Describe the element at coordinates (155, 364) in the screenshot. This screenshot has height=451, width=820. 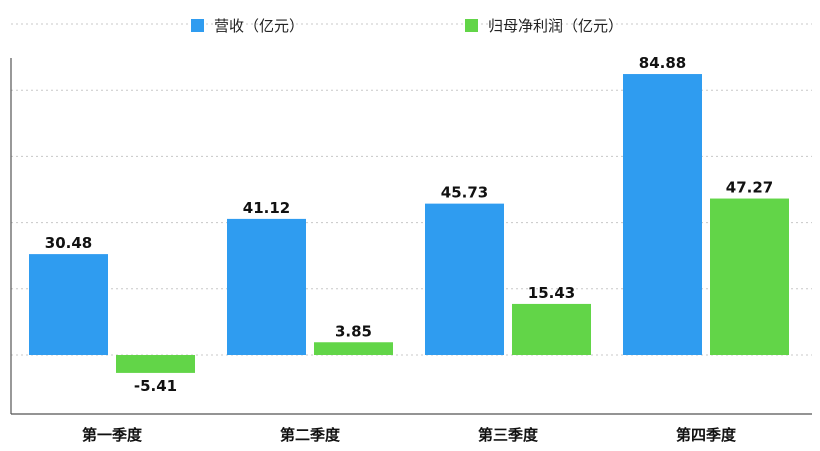
I see `bar-net-profit-q1` at that location.